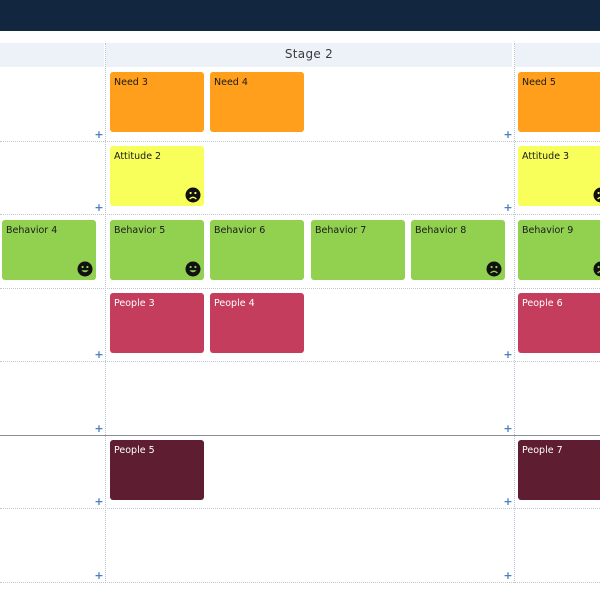 The image size is (600, 600). I want to click on card-label: People 5, so click(134, 450).